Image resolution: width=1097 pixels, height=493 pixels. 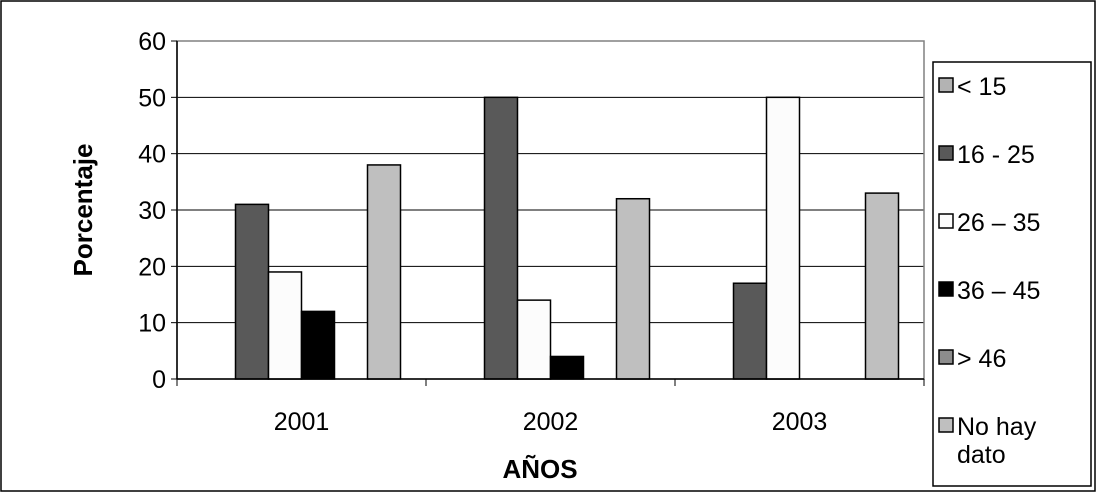 I want to click on x-tick-label: 2001, so click(x=302, y=422).